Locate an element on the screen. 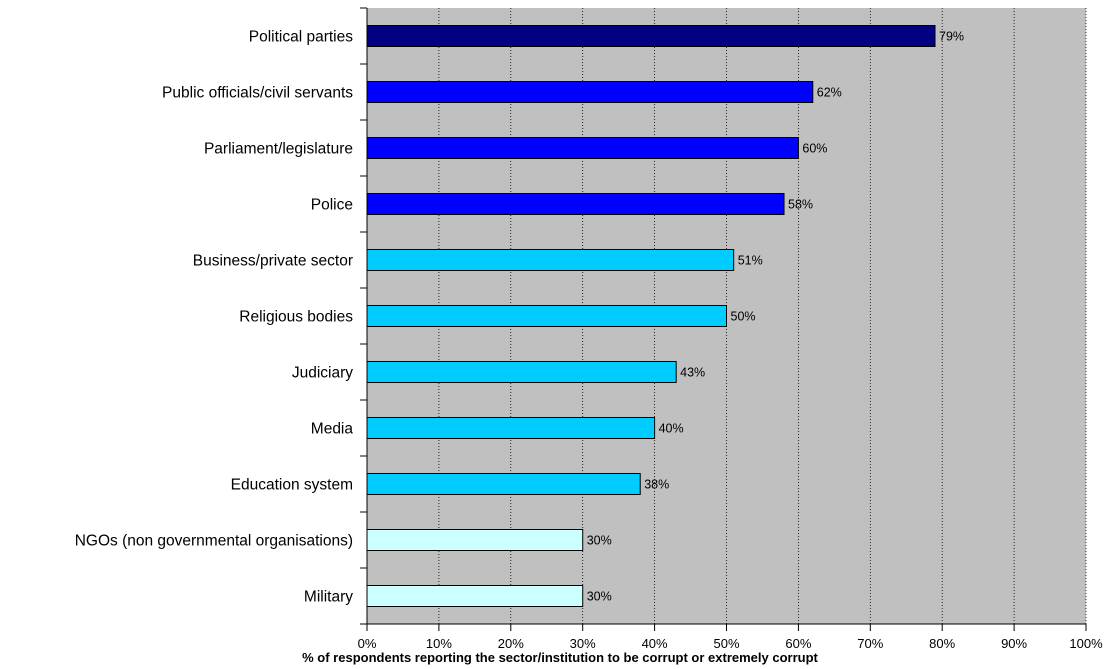 The width and height of the screenshot is (1107, 669). category-label: Political parties is located at coordinates (301, 37).